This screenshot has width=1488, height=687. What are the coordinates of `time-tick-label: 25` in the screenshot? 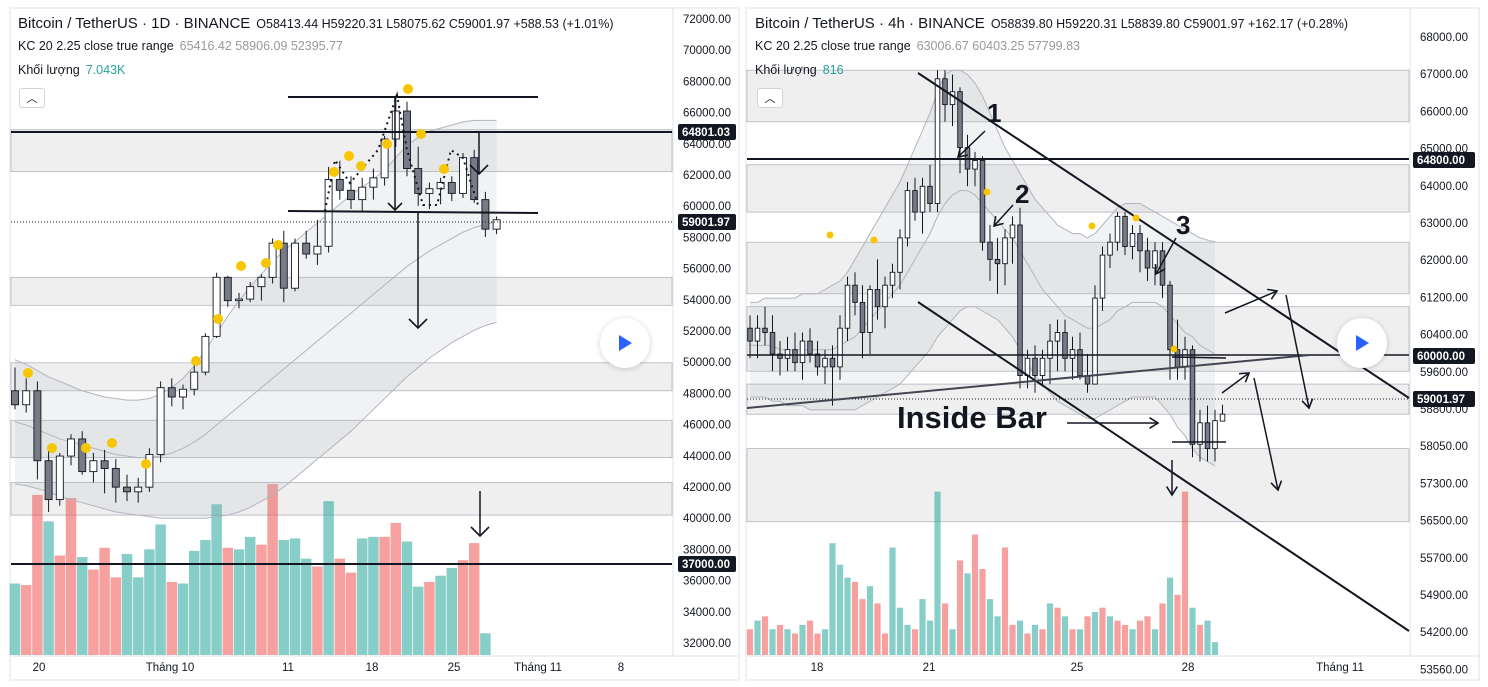 It's located at (454, 668).